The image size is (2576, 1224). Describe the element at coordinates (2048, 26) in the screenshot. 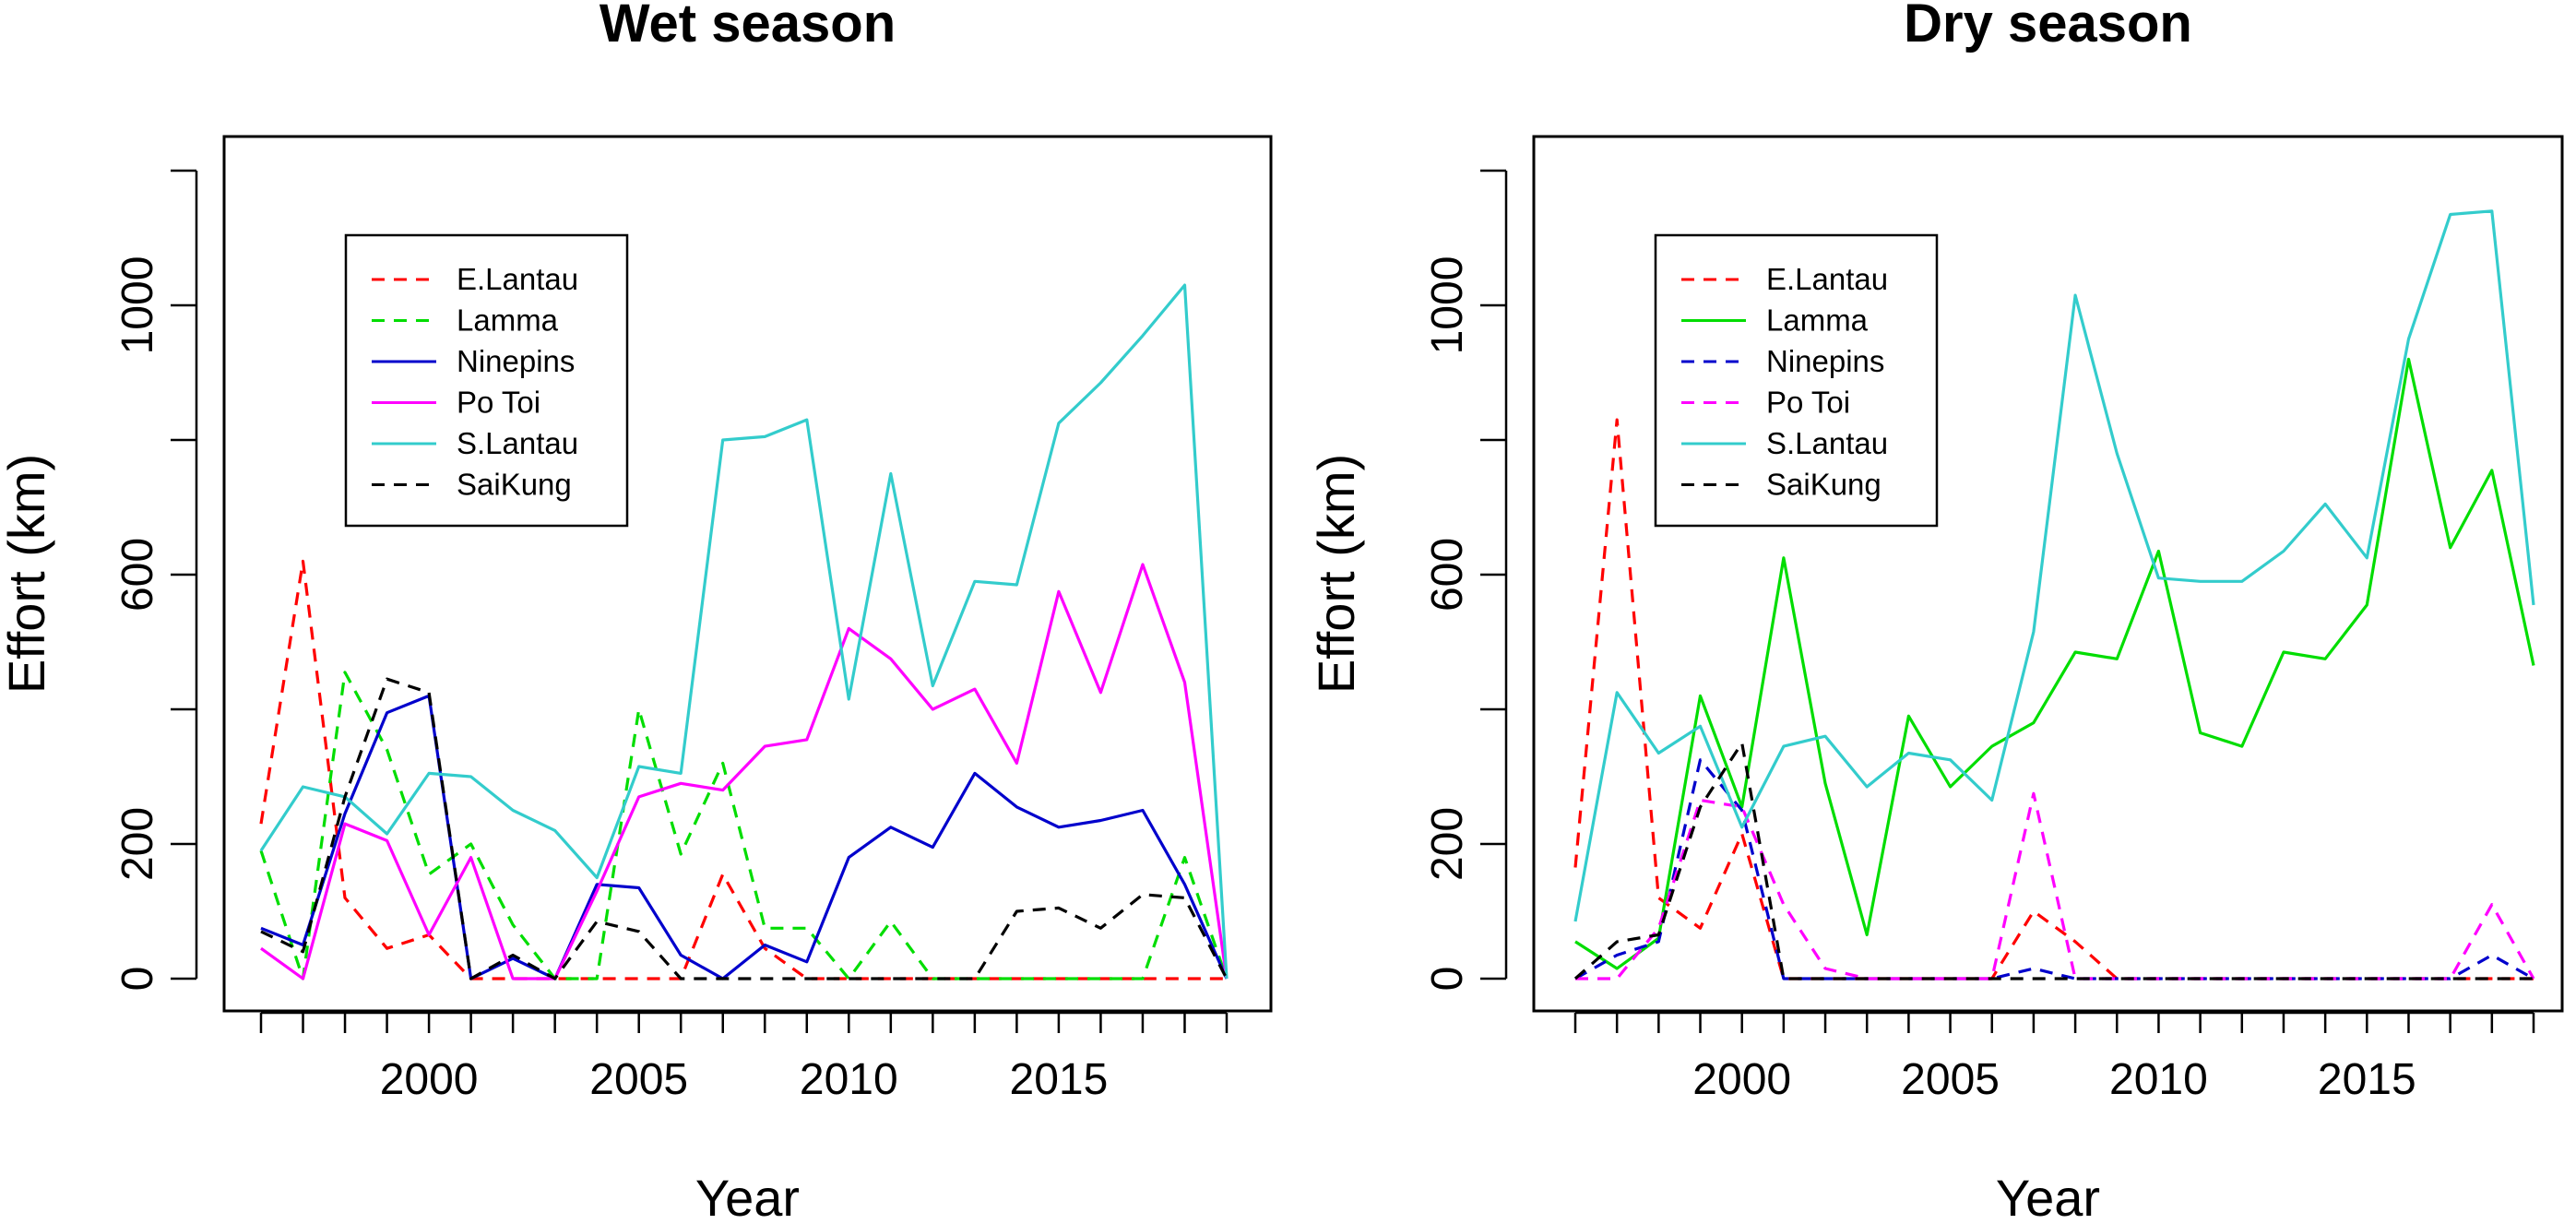

I see `chart-title: Dry season` at that location.